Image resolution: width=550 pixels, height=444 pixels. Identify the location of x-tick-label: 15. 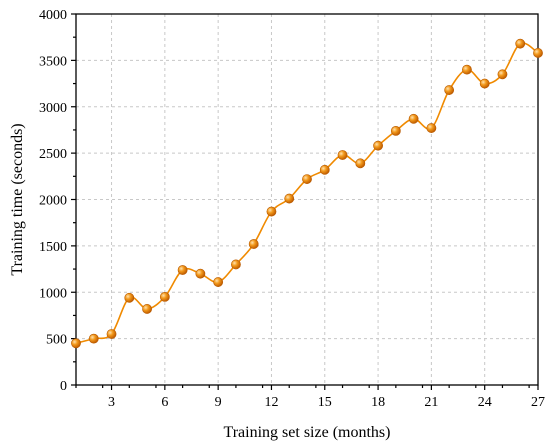
(325, 402).